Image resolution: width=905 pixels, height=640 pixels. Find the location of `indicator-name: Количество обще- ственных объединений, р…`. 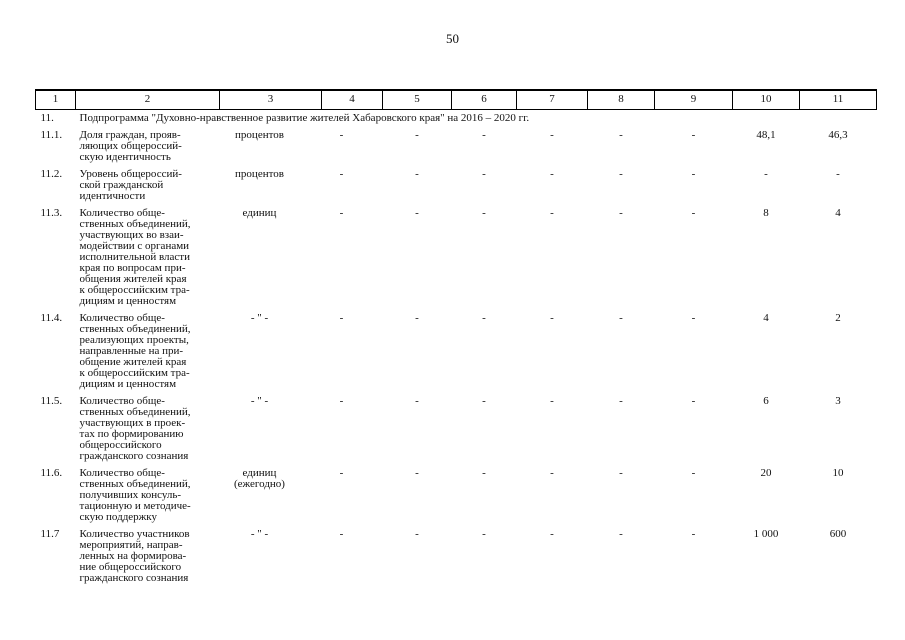

indicator-name: Количество обще- ственных объединений, р… is located at coordinates (135, 351).